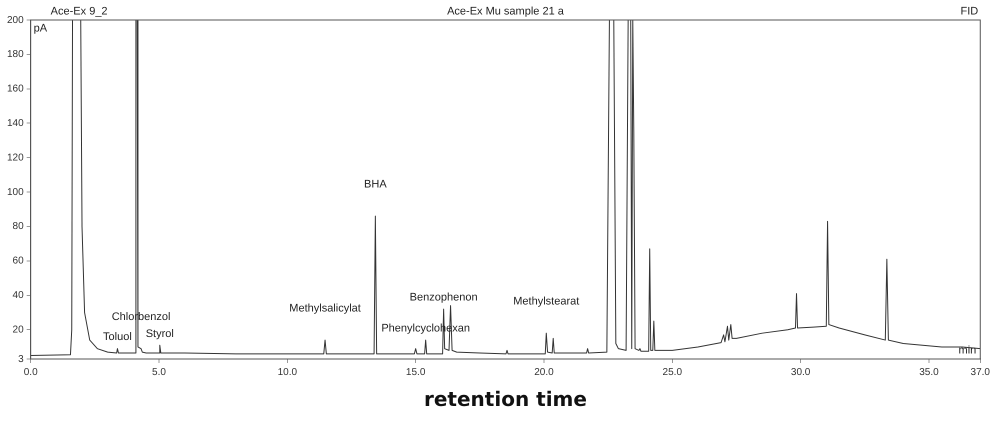 This screenshot has height=421, width=993. Describe the element at coordinates (117, 337) in the screenshot. I see `annotation: Toluol` at that location.